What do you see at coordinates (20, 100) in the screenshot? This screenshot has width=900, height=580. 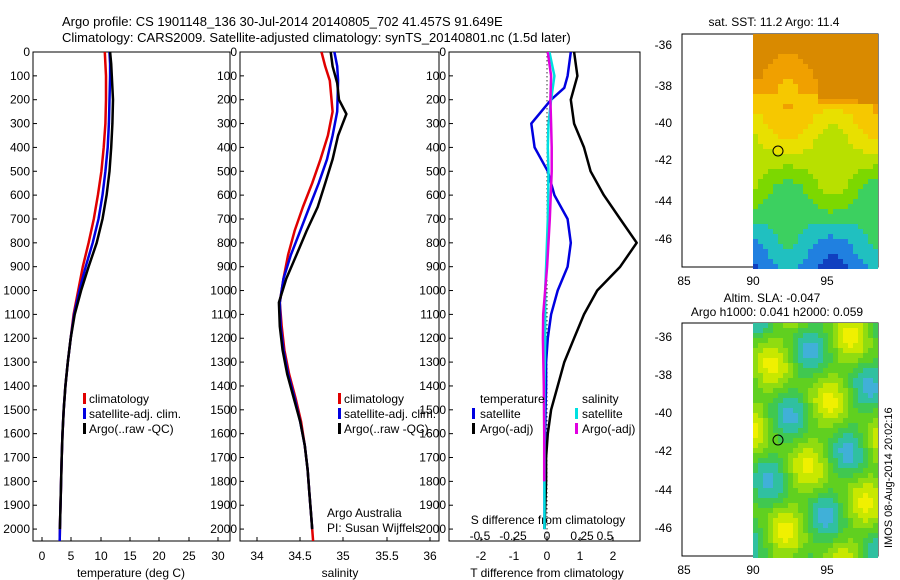 I see `depth-tick: 200` at bounding box center [20, 100].